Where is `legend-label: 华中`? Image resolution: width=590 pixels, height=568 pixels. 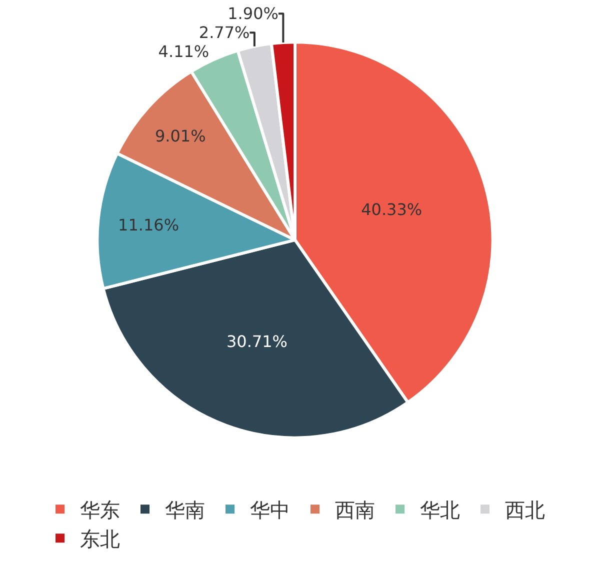
legend-label: 华中 is located at coordinates (270, 510).